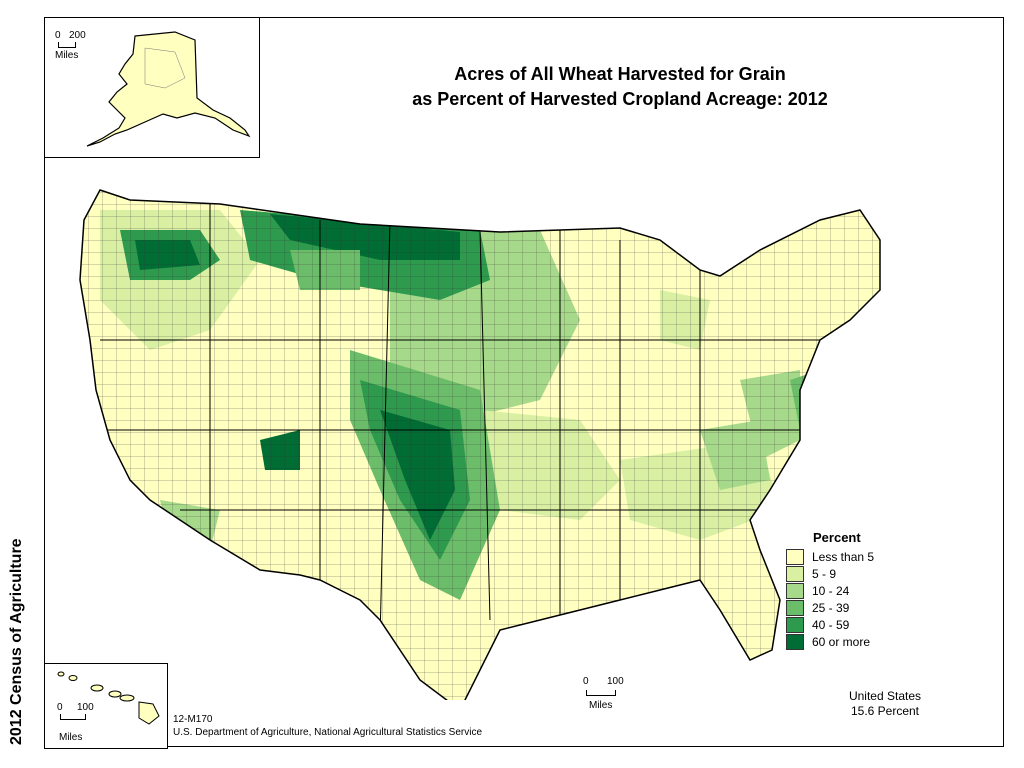  Describe the element at coordinates (601, 705) in the screenshot. I see `conus-scale-unit: Miles` at that location.